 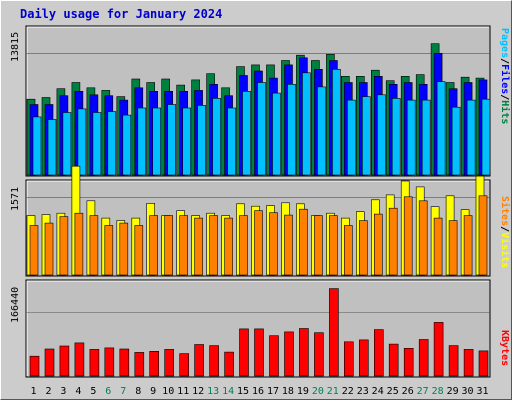 What do you see at coordinates (33, 391) in the screenshot?
I see `x-tick-label: 1` at bounding box center [33, 391].